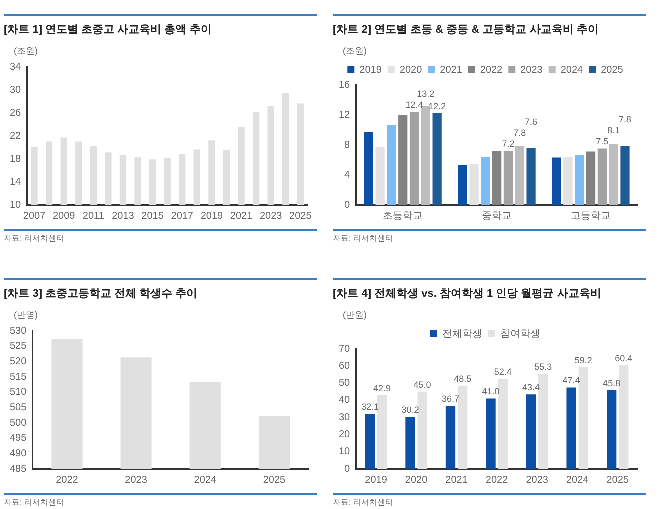  Describe the element at coordinates (212, 216) in the screenshot. I see `x-tick-label: 2019` at that location.